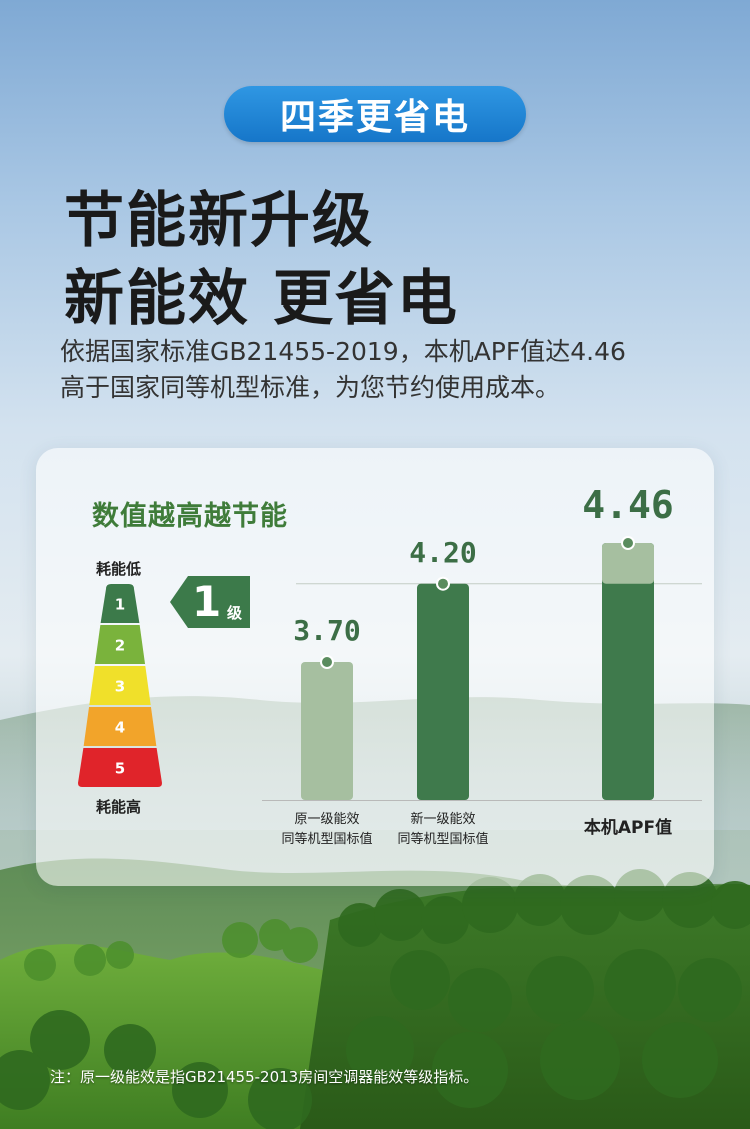 The width and height of the screenshot is (750, 1129). I want to click on chart-category-label-line: 新一级能效, so click(443, 819).